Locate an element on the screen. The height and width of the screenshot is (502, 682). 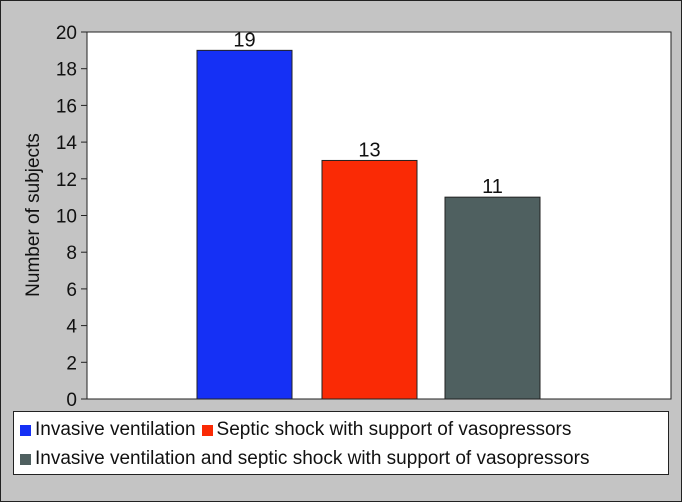
legend-label: Invasive ventilation is located at coordinates (115, 429).